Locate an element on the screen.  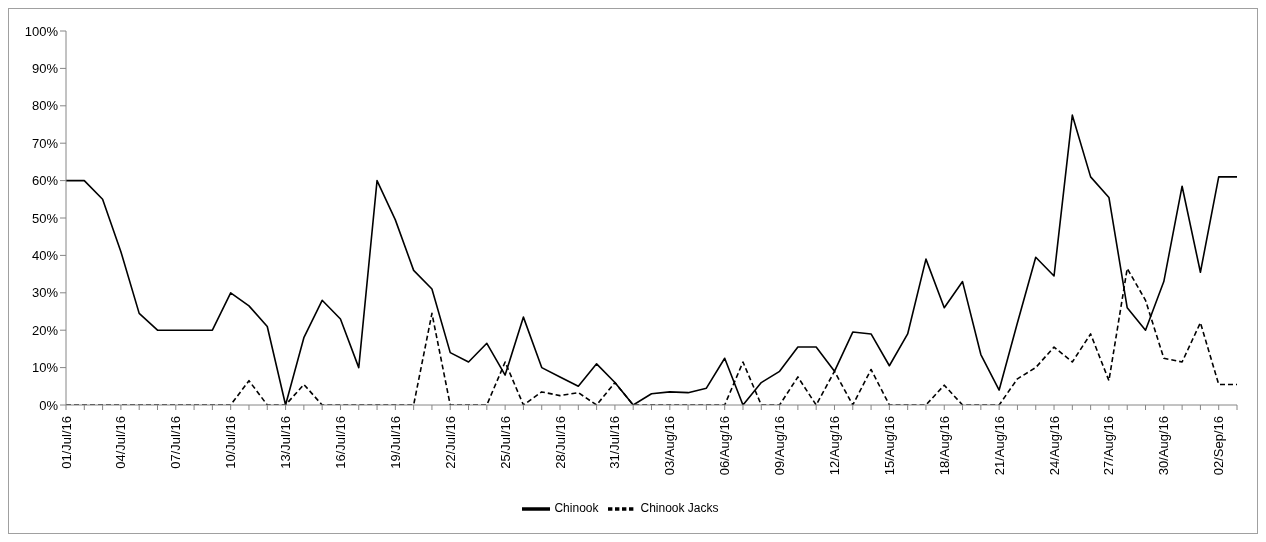
x-tick-label: 18/Aug/16 is located at coordinates (944, 446).